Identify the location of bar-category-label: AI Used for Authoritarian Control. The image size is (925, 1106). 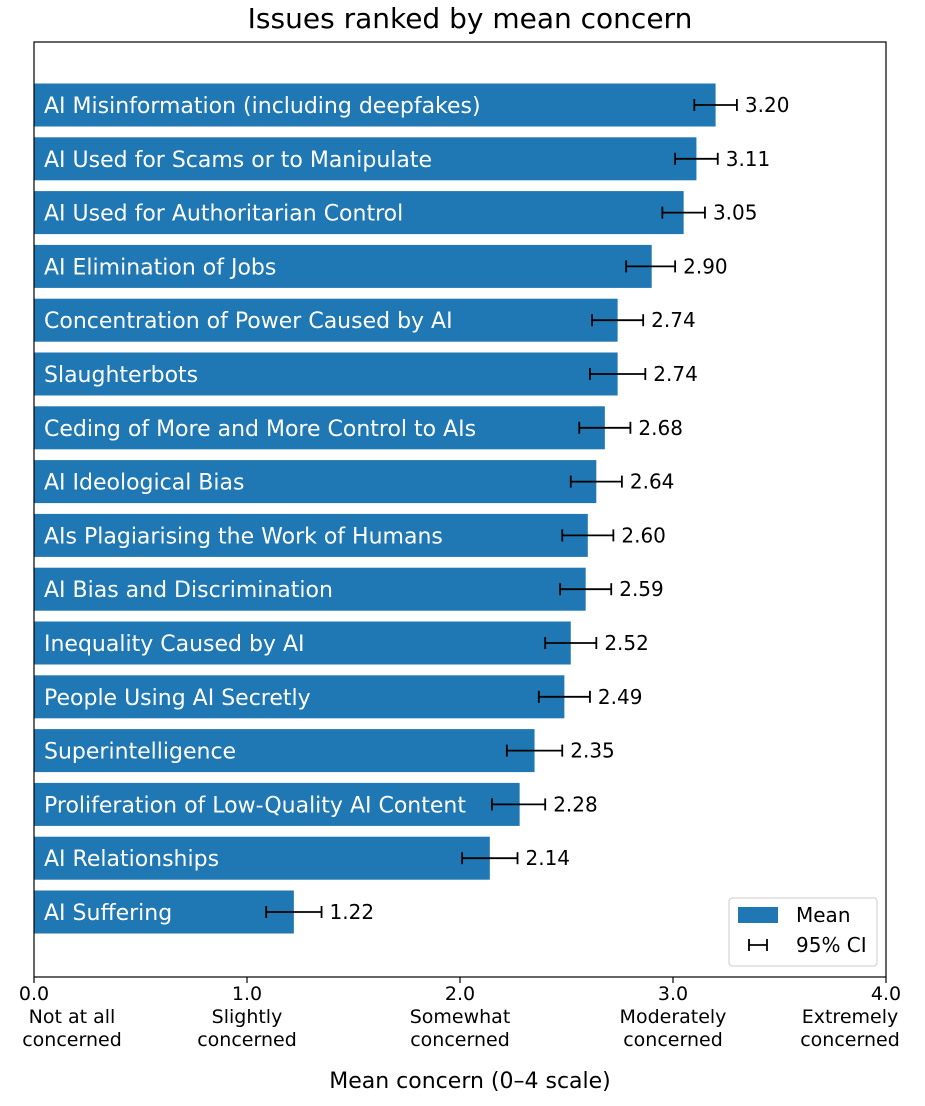
(223, 214).